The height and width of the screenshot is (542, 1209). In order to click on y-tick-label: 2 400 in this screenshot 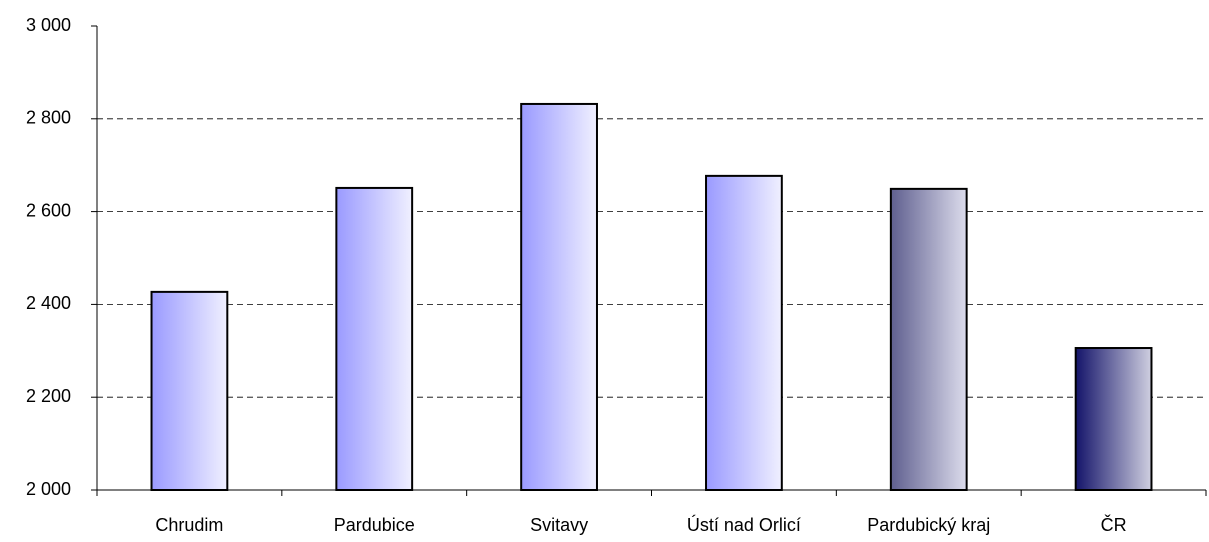, I will do `click(48, 303)`.